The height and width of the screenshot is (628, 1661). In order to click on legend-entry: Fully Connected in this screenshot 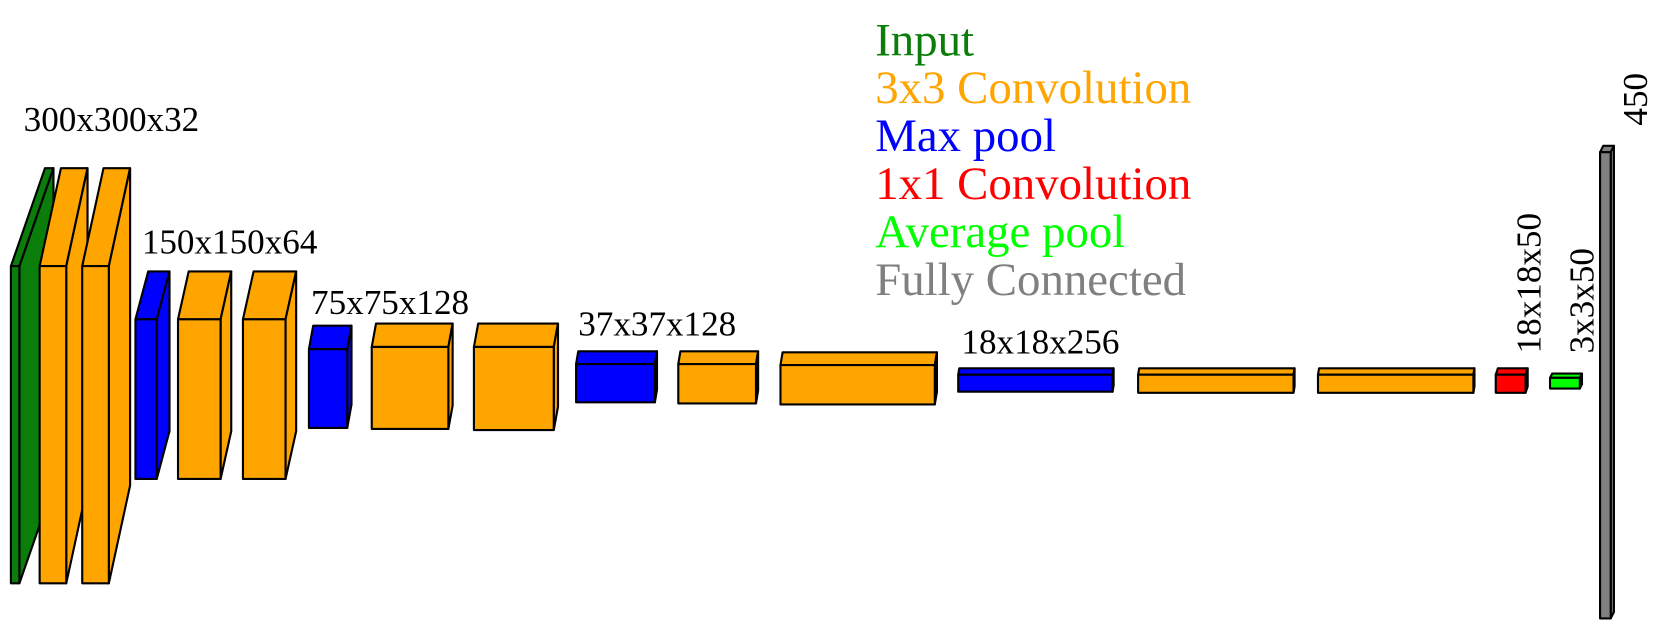, I will do `click(1030, 280)`.